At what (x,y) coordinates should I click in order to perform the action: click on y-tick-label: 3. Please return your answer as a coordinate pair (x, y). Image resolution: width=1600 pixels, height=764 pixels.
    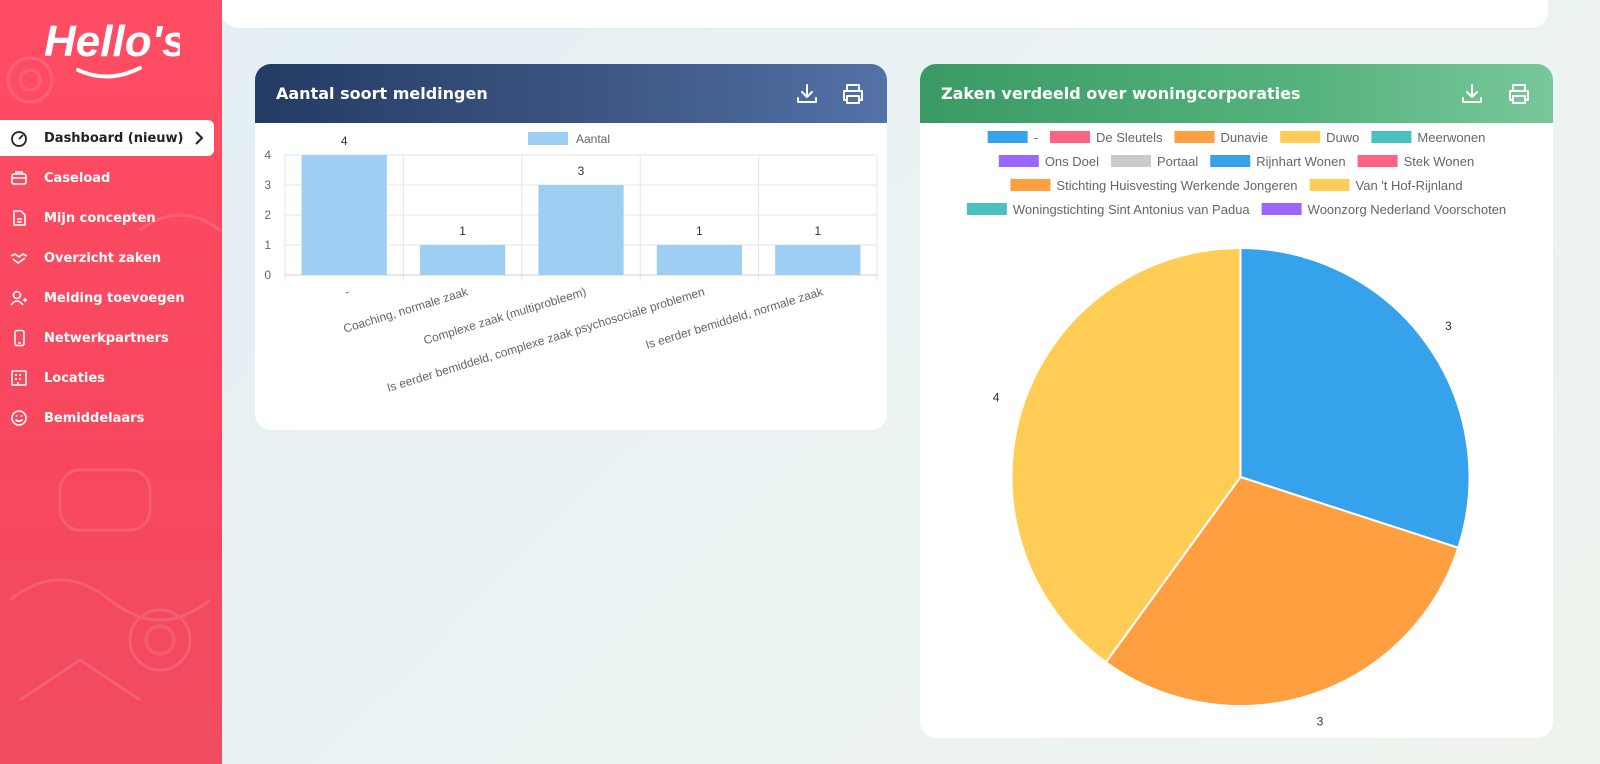
    Looking at the image, I should click on (267, 185).